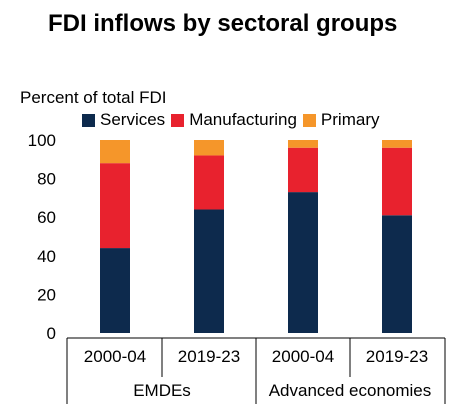 Image resolution: width=473 pixels, height=412 pixels. I want to click on legend-swatch-manufacturing, so click(178, 120).